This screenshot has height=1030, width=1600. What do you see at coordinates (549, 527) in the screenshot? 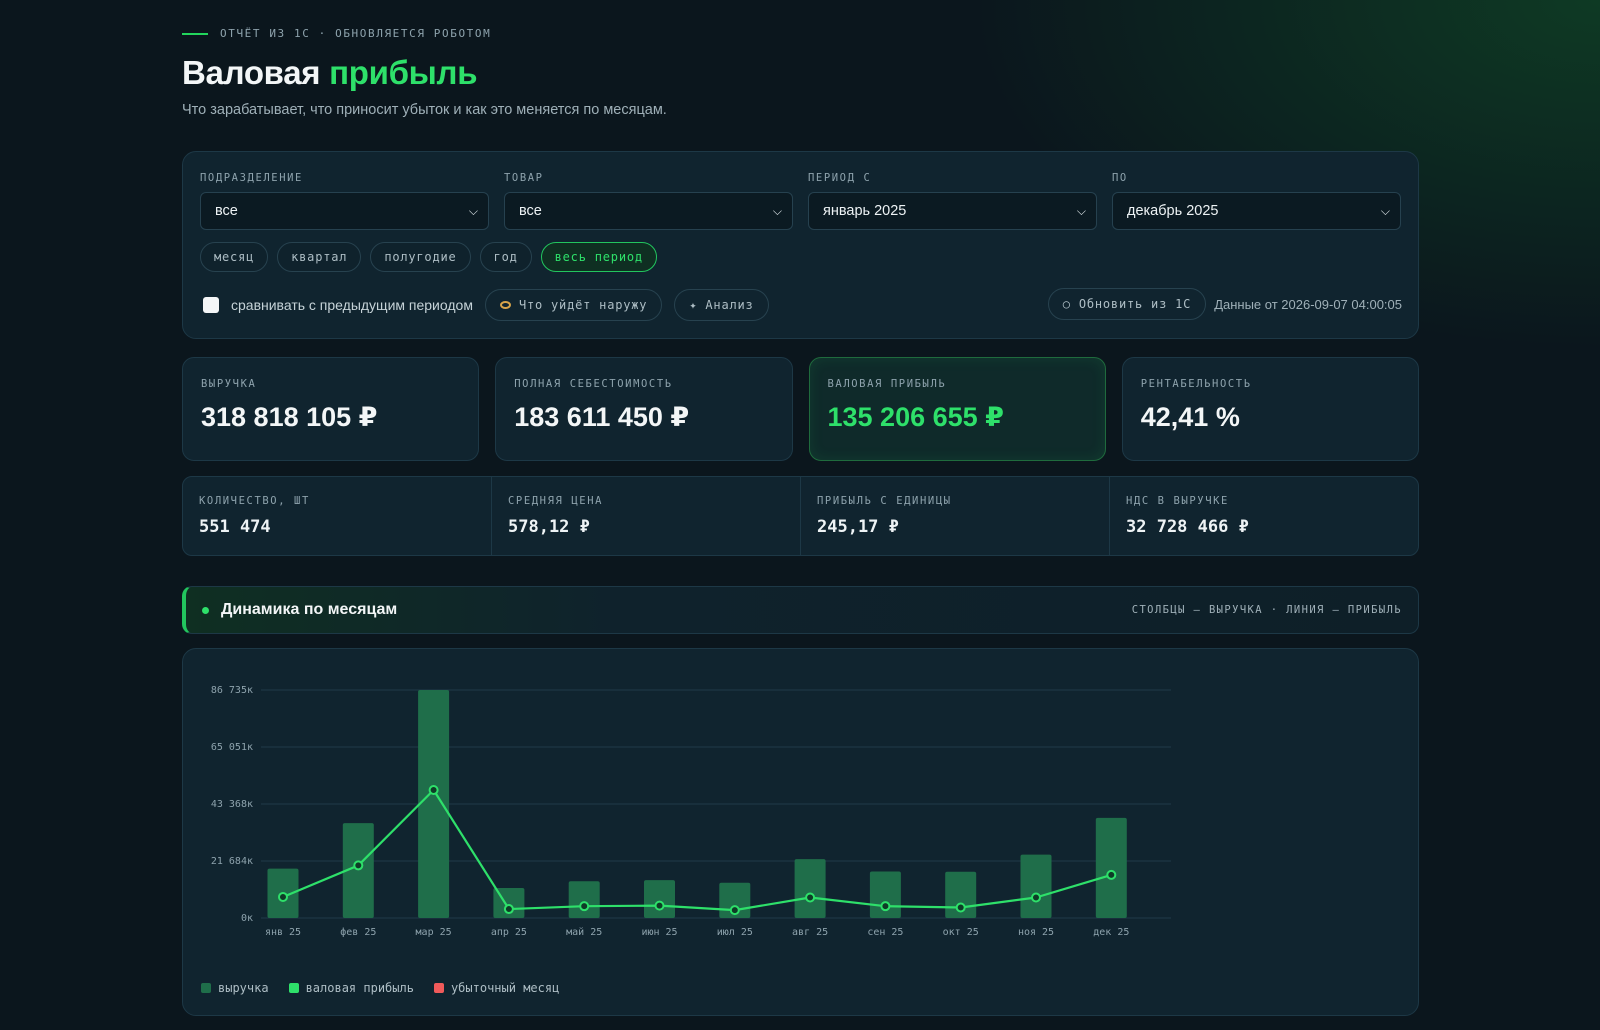
I see `stat-value: 578,12 ₽` at bounding box center [549, 527].